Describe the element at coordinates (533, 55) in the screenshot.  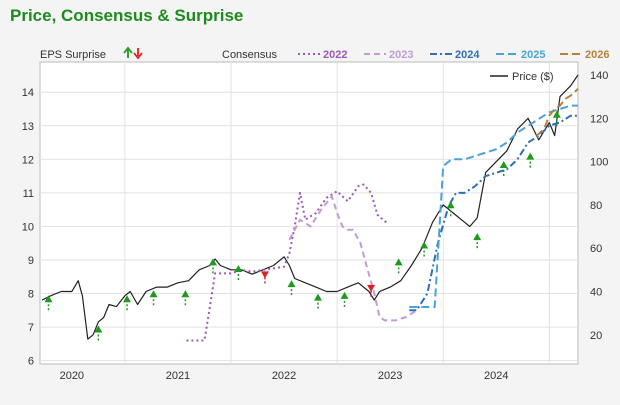
I see `legend-item-2025: 2025` at that location.